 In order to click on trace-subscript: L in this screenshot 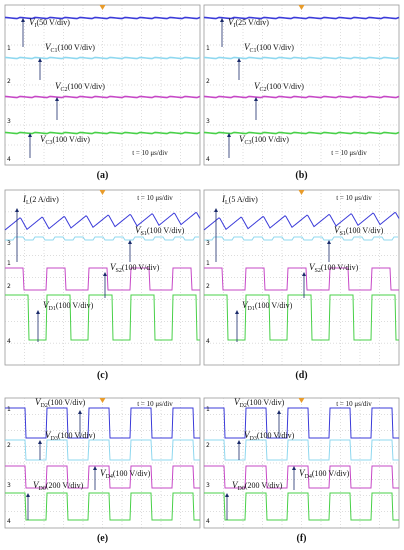, I will do `click(28, 203)`.